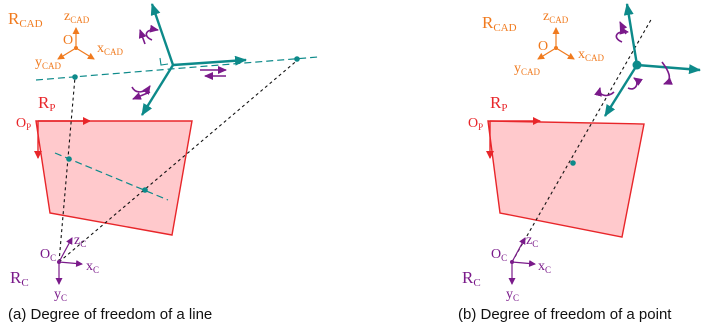 The width and height of the screenshot is (704, 329). I want to click on image-origin-label-a: OP, so click(23, 124).